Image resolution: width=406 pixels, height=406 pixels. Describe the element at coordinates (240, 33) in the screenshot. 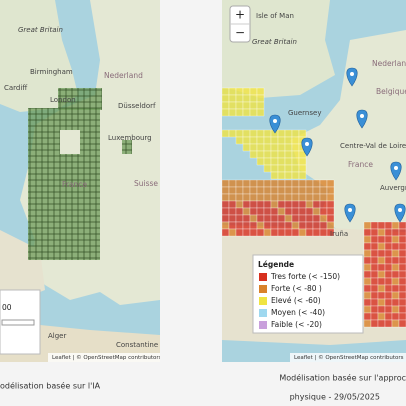

I see `zoom-out: −` at that location.